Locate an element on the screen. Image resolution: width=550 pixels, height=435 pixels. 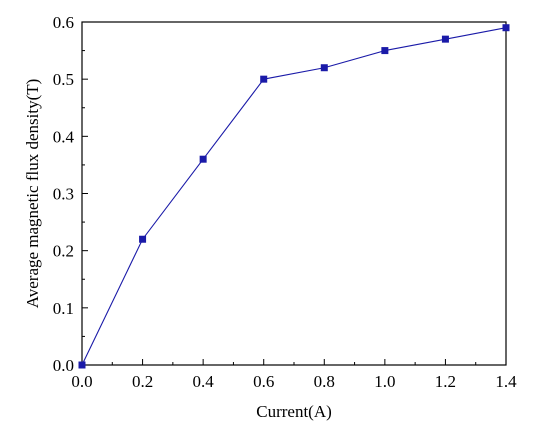
y-axis-ticks: 0.0 0.1 0.2 0.3 0.4 0.5 0.6 is located at coordinates (70, 194).